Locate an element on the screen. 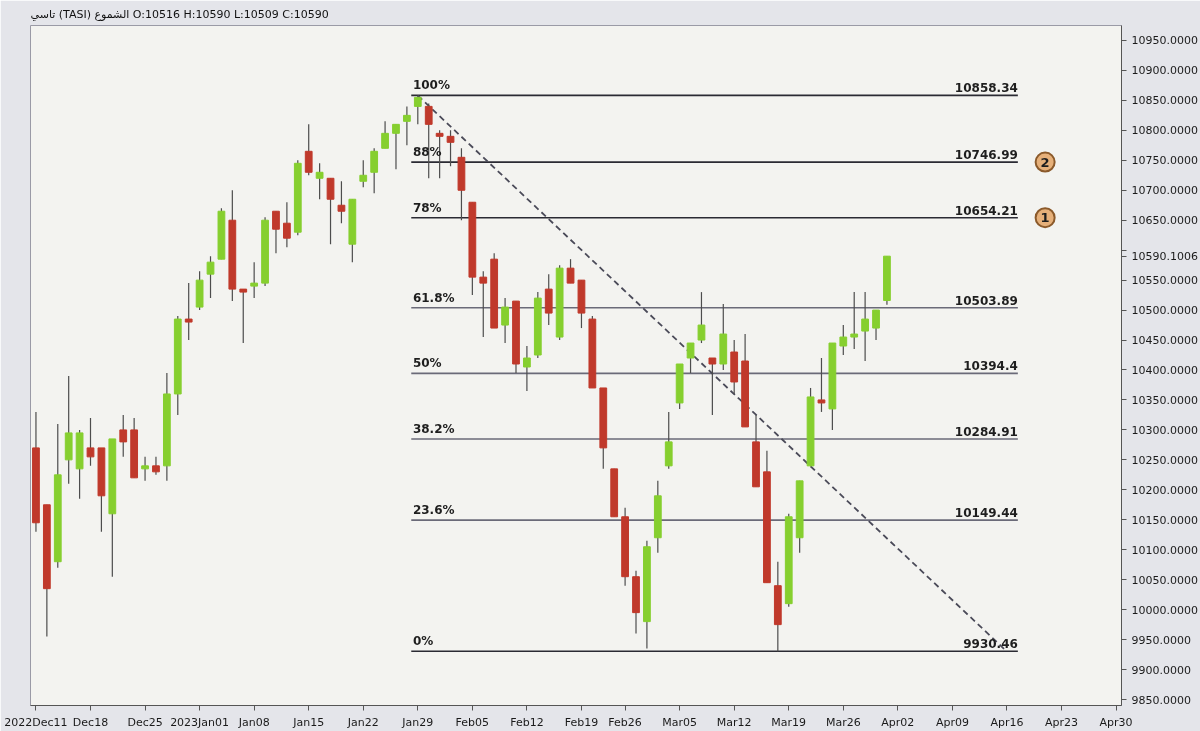 The width and height of the screenshot is (1200, 731). annotation: 78% is located at coordinates (427, 207).